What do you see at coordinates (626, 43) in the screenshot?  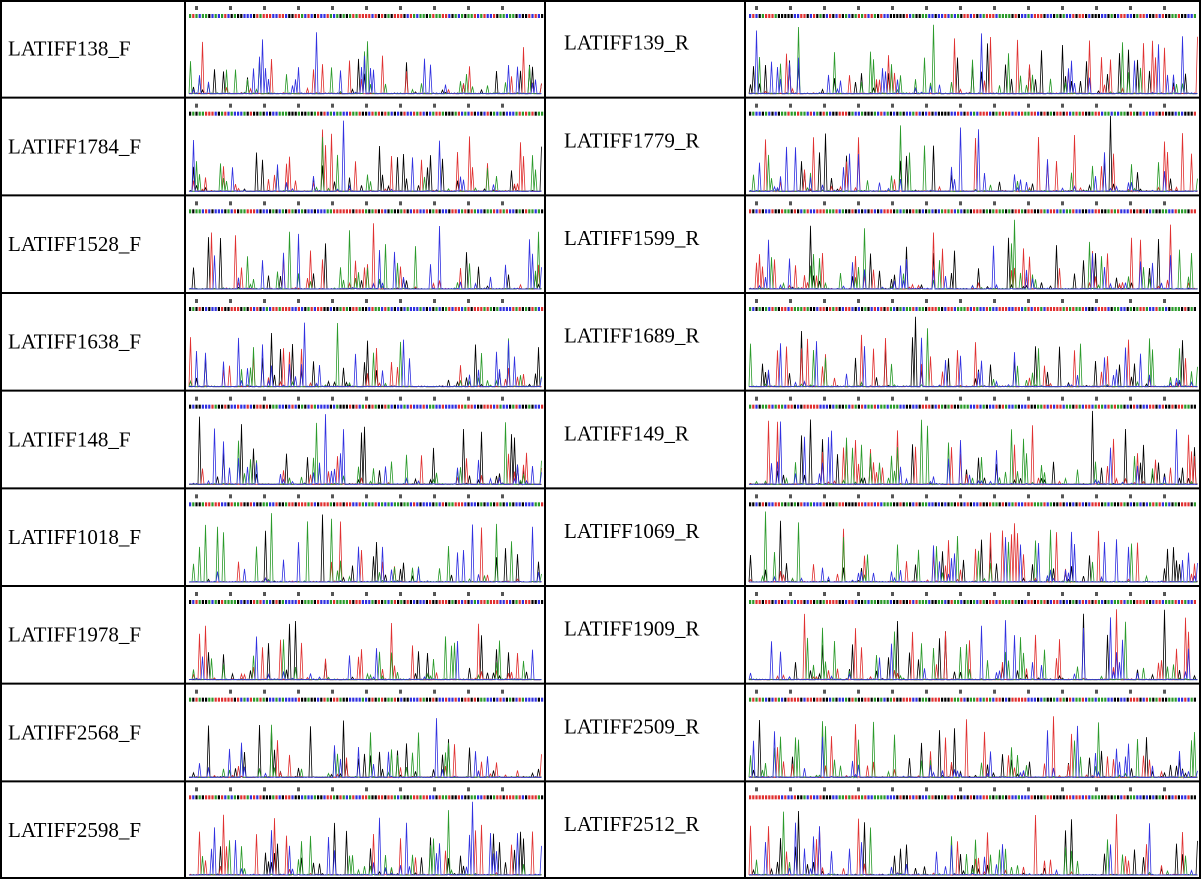 I see `sample-label: LATIFF139_R` at bounding box center [626, 43].